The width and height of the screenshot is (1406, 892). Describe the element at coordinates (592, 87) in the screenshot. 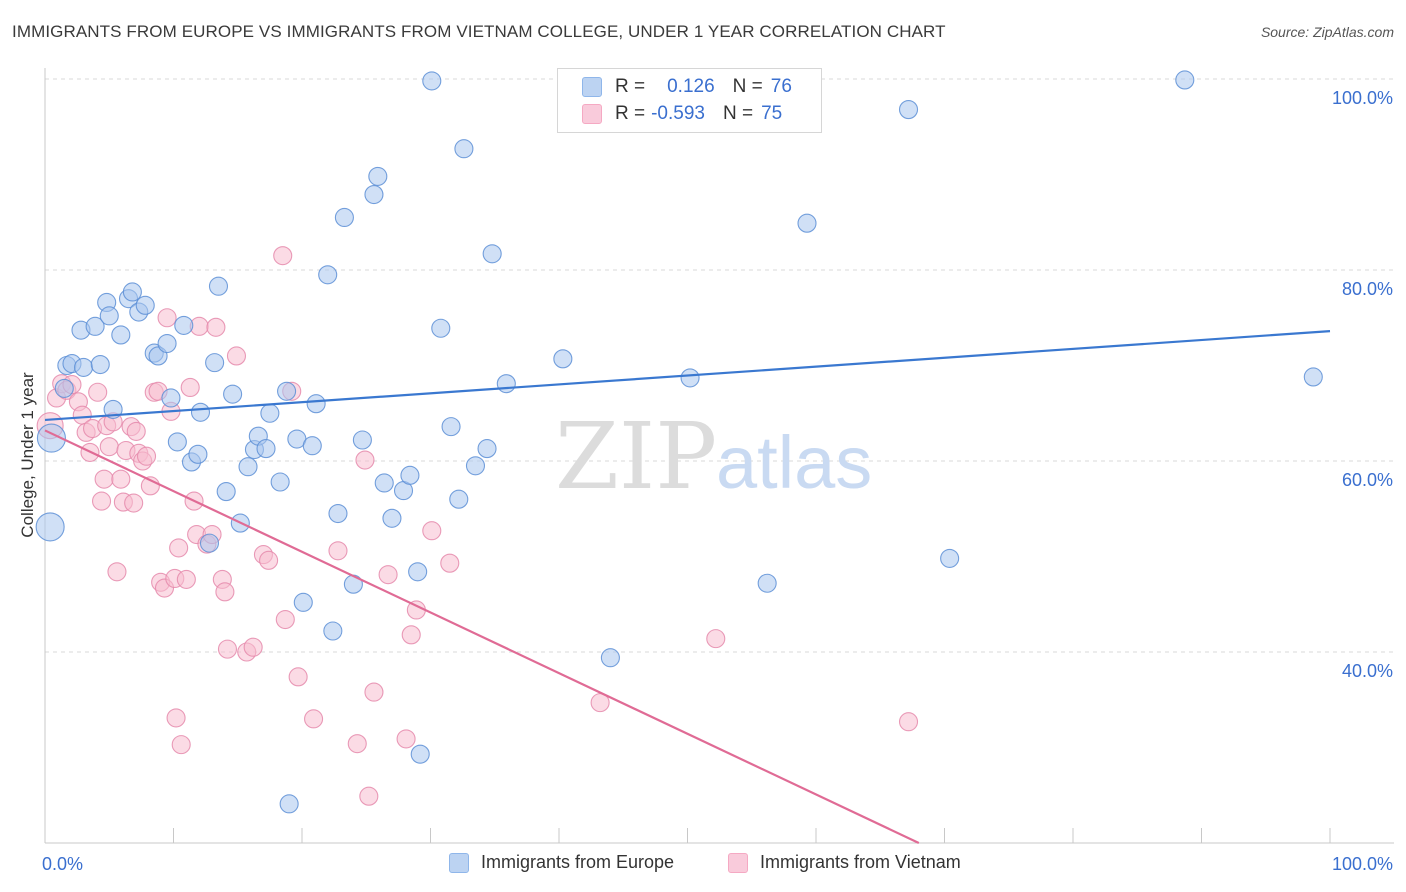

I see `legend-swatch-europe` at that location.